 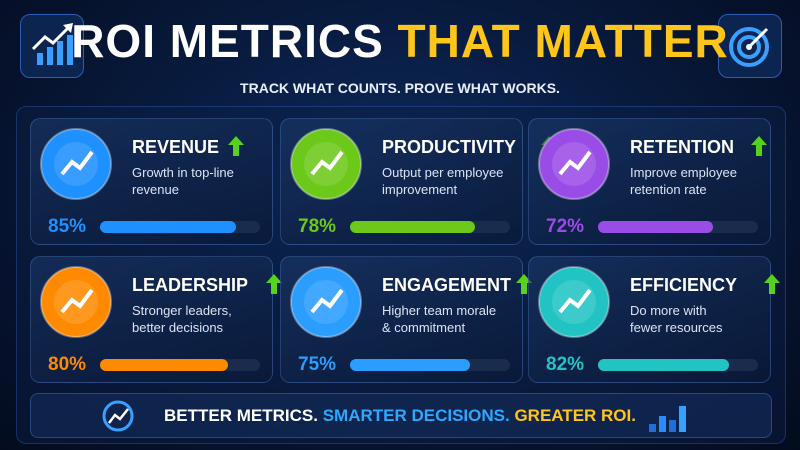 I want to click on percent-label: 78%, so click(x=317, y=226).